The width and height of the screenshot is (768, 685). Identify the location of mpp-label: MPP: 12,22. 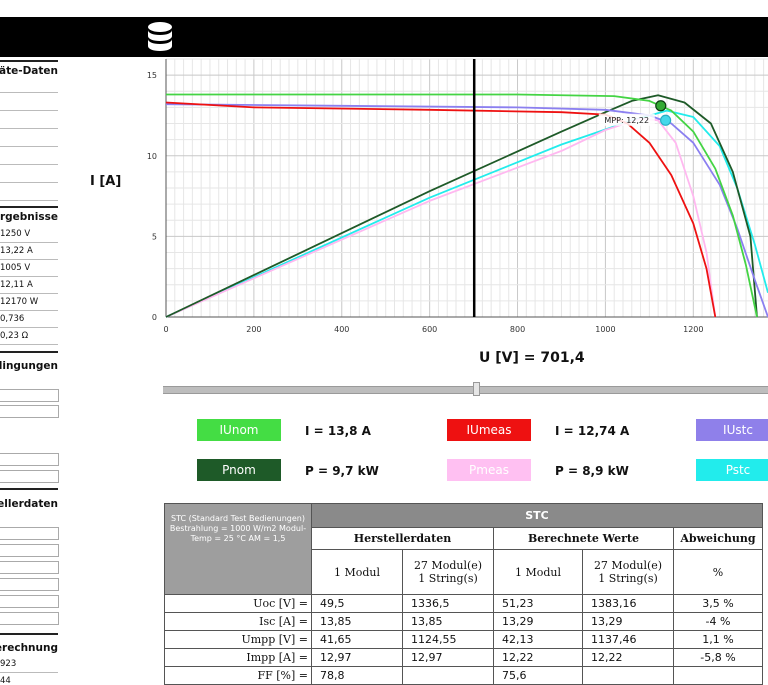
(626, 120).